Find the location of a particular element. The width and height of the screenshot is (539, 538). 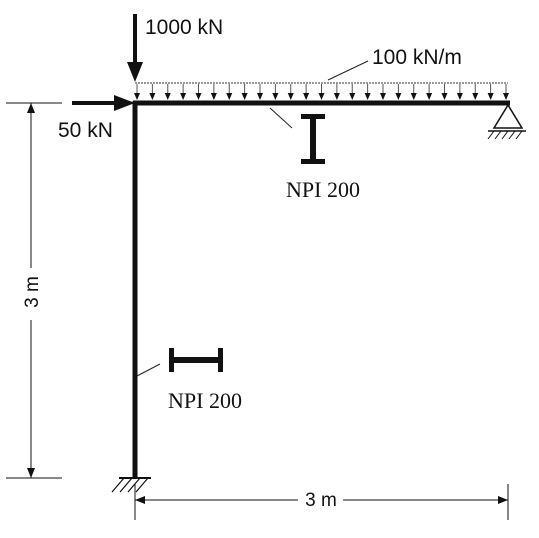

pin-triangle is located at coordinates (508, 116).